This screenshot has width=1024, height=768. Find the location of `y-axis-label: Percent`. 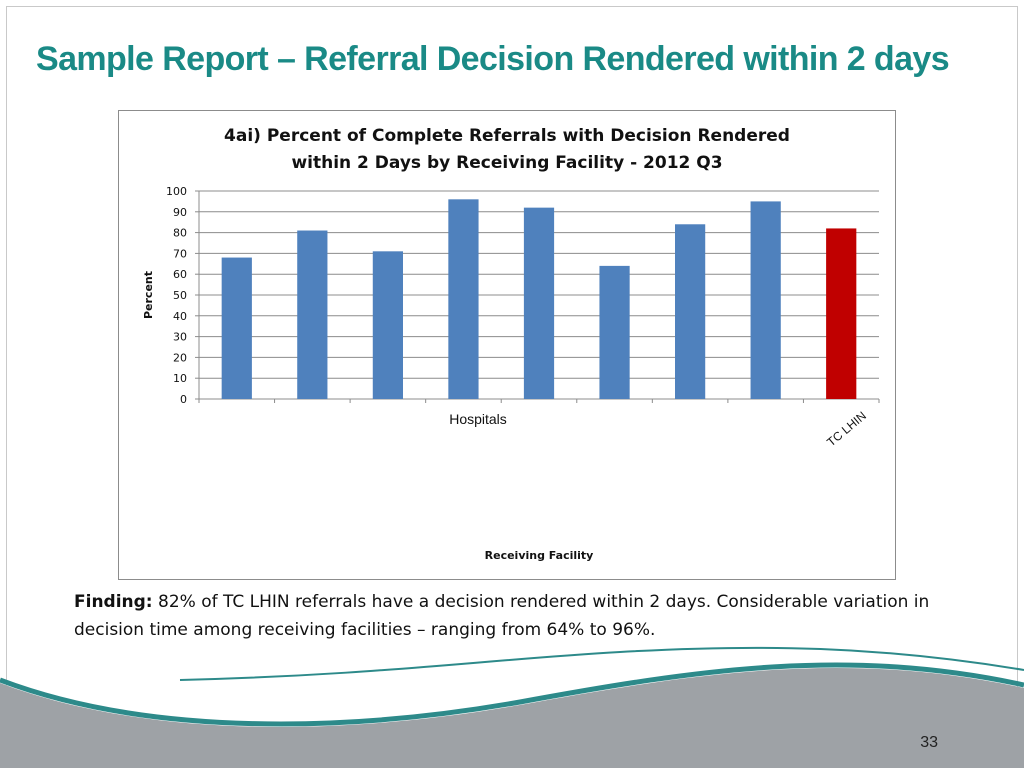

y-axis-label: Percent is located at coordinates (148, 295).